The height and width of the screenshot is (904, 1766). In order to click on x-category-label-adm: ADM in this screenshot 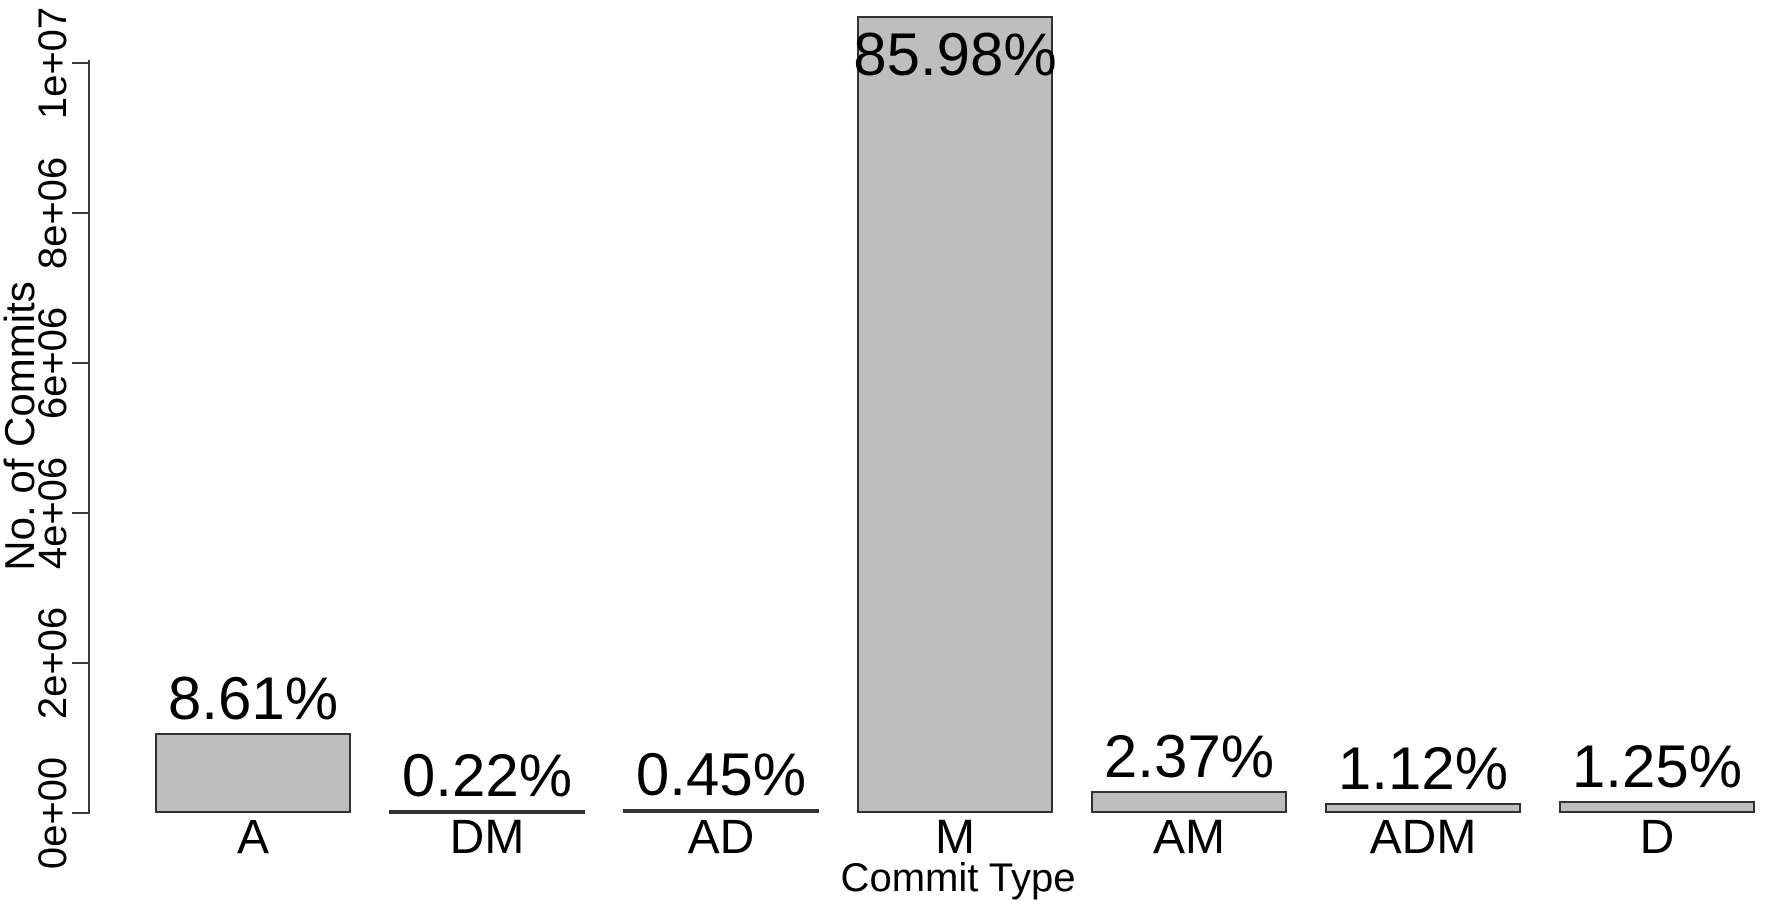, I will do `click(1423, 837)`.